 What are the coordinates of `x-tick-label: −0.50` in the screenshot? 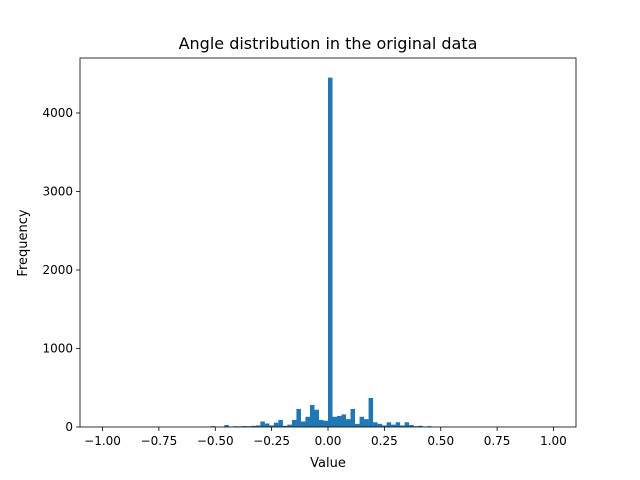 It's located at (215, 441).